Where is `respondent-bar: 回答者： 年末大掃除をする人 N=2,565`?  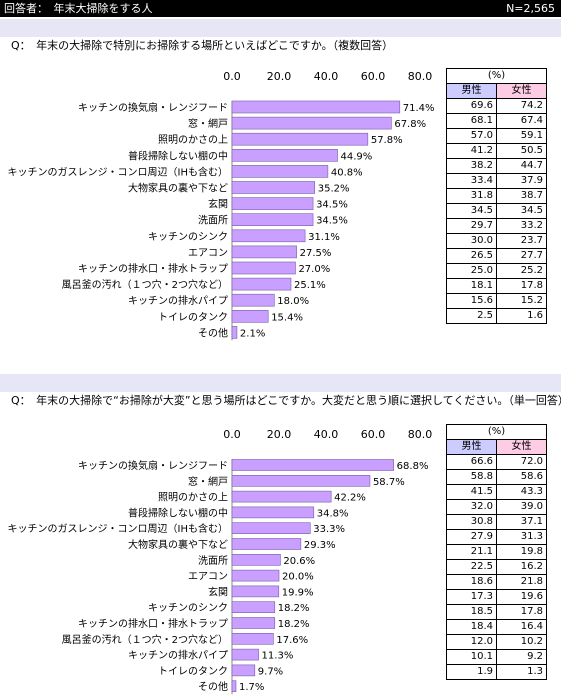
respondent-bar: 回答者： 年末大掃除をする人 N=2,565 is located at coordinates (280, 8).